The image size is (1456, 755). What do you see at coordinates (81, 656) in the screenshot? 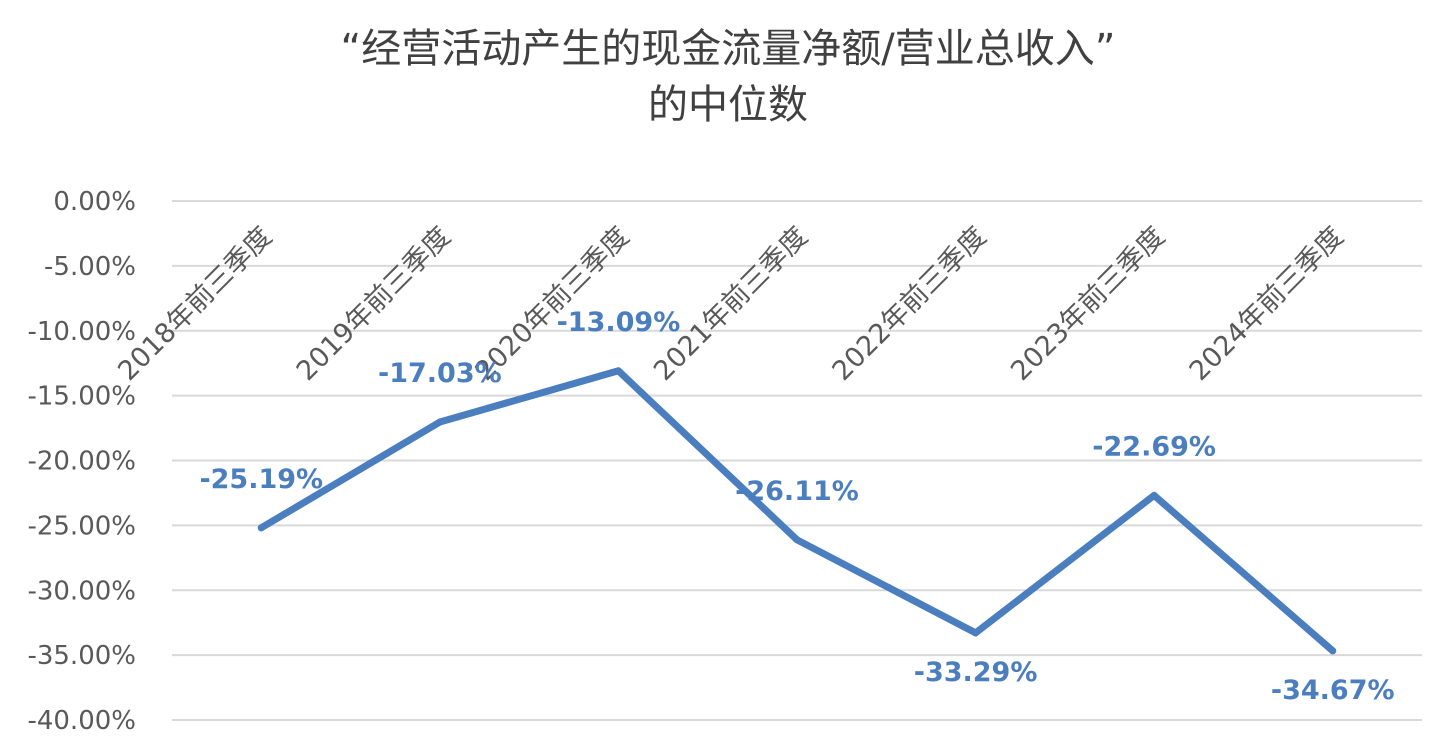
I see `y-tick-label: -35.00%` at bounding box center [81, 656].